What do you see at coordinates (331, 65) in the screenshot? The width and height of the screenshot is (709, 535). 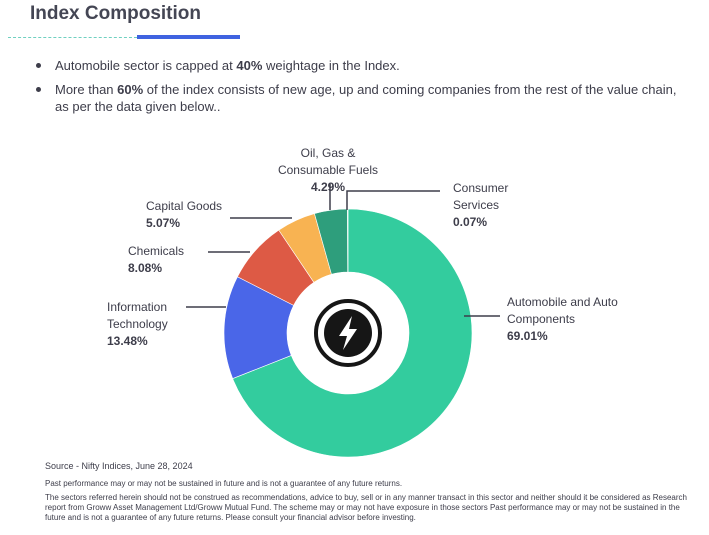 I see `bullet-text: weightage in the Index.` at bounding box center [331, 65].